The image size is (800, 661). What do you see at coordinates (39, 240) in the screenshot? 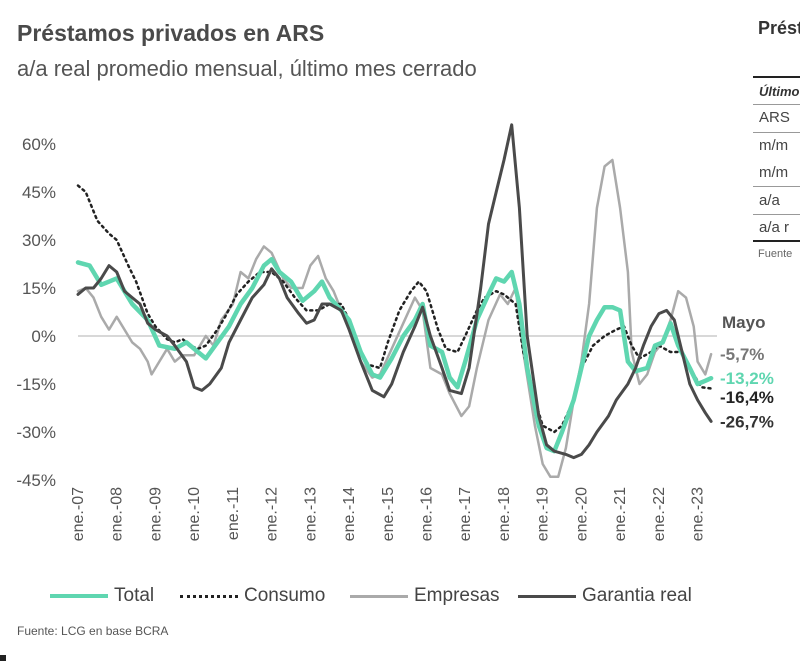
I see `y-tick-label: 30%` at bounding box center [39, 240].